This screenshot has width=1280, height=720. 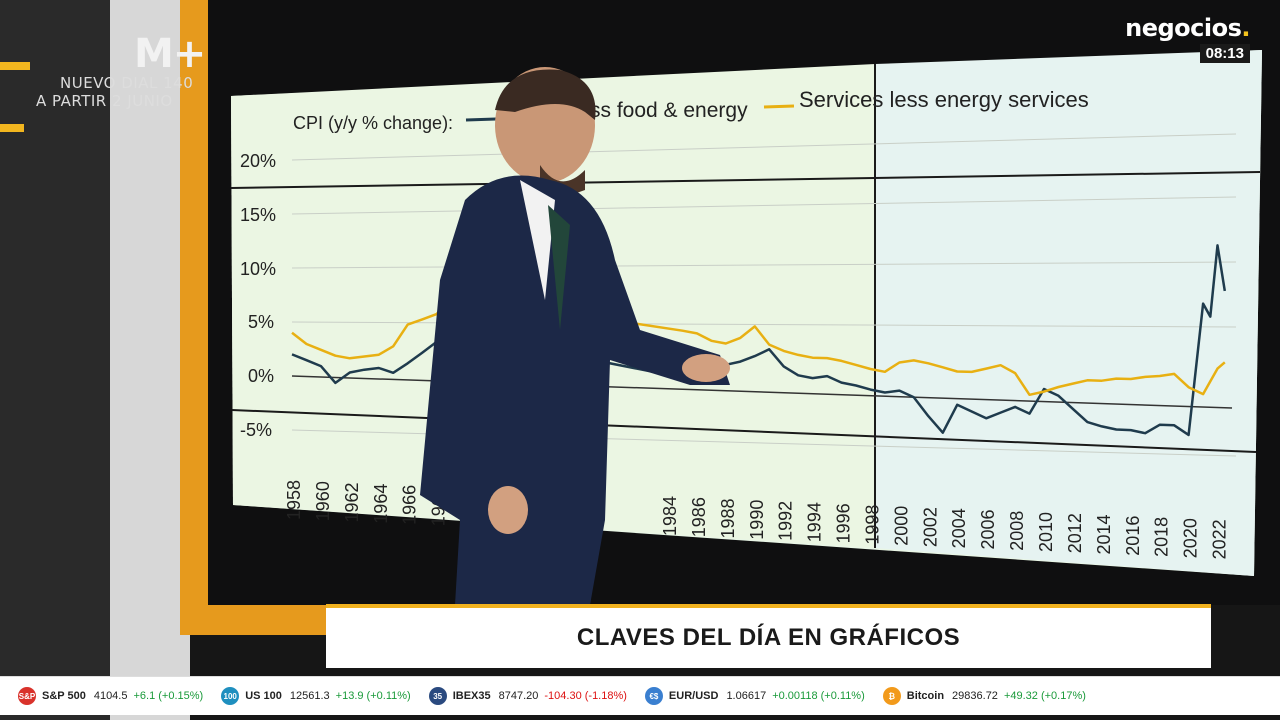 What do you see at coordinates (744, 431) in the screenshot?
I see `screen-seam-h2` at bounding box center [744, 431].